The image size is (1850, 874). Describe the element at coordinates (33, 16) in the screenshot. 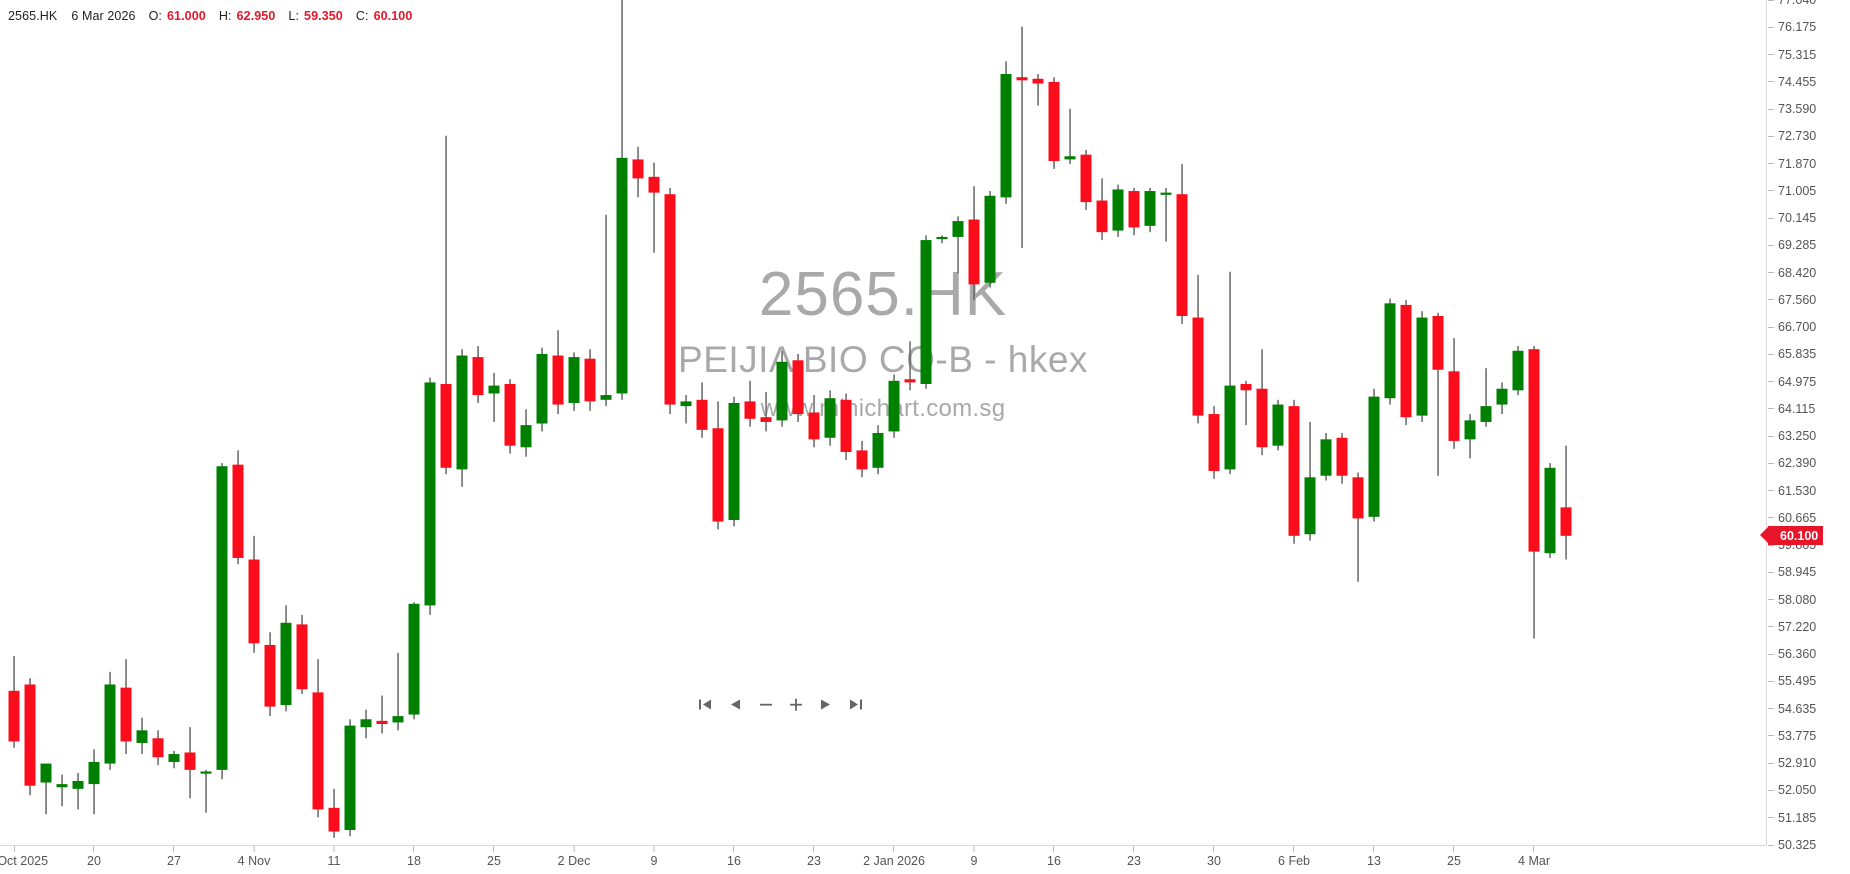

I see `symbol-label: 2565.HK` at that location.